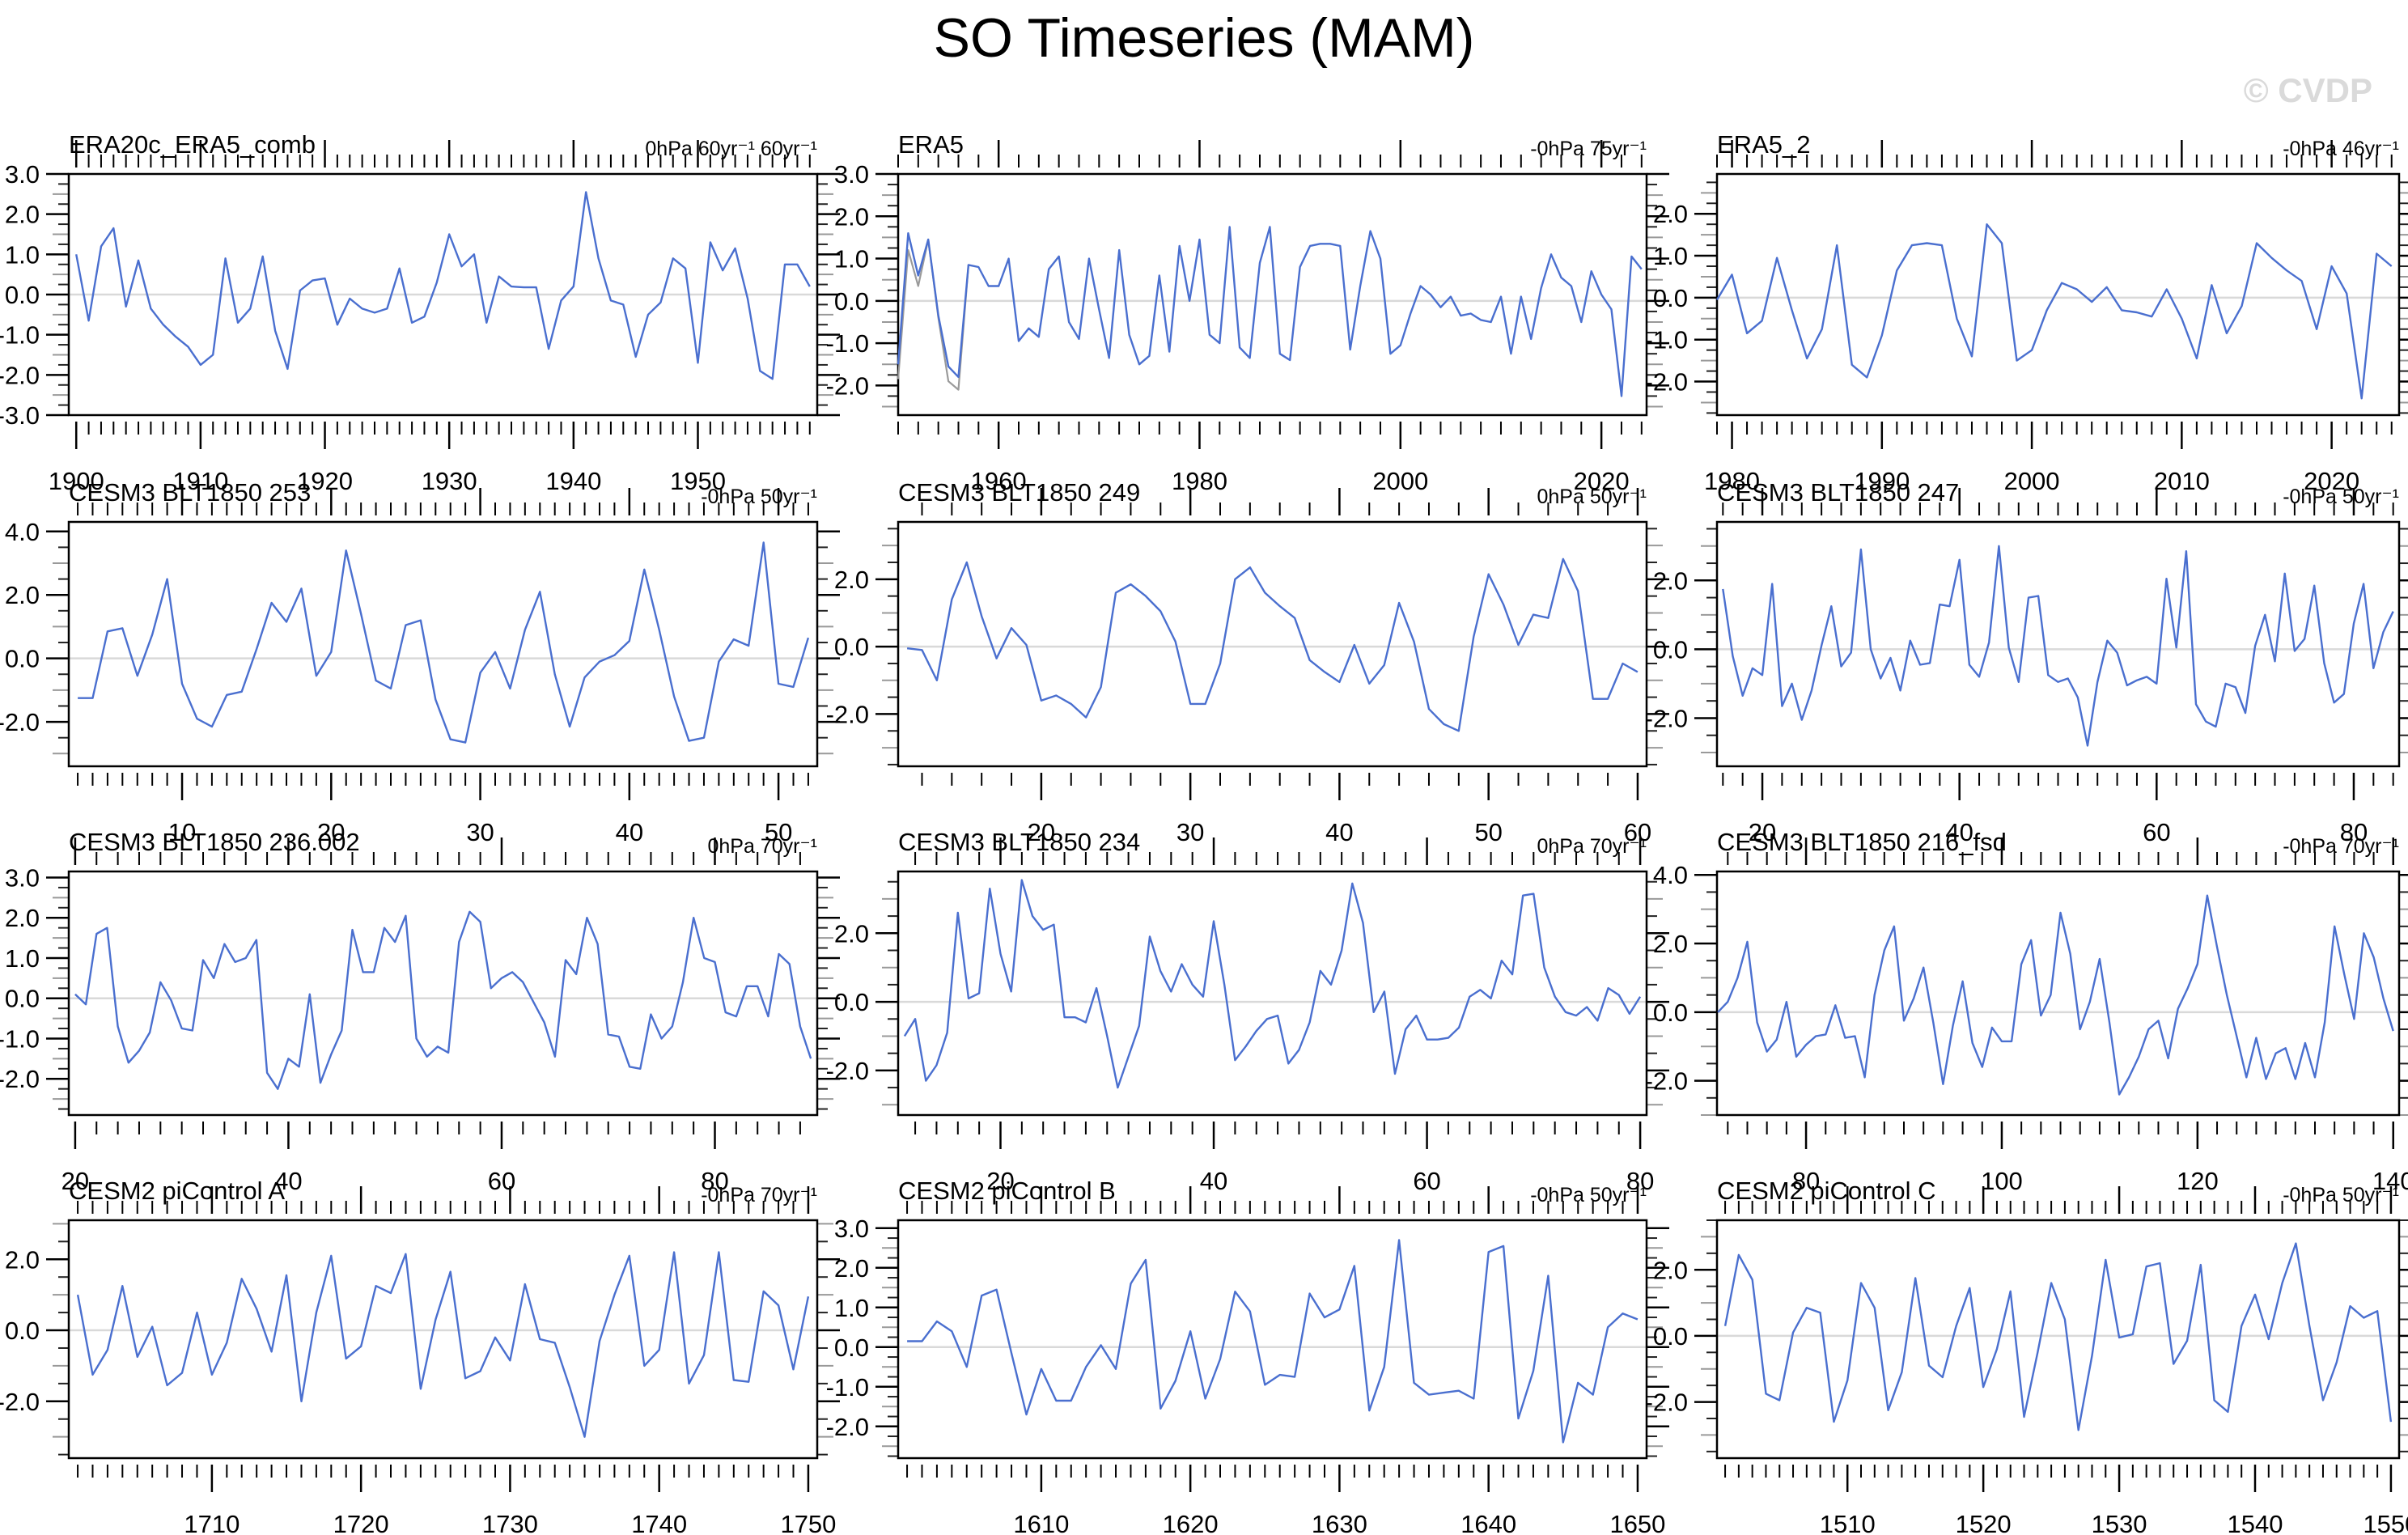 This screenshot has height=1535, width=2408. What do you see at coordinates (2385, 1523) in the screenshot?
I see `x-tick-label: 1550` at bounding box center [2385, 1523].